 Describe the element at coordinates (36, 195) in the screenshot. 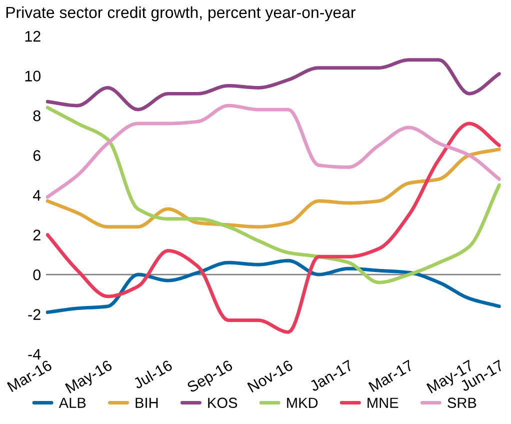

I see `y-tick-label: 4` at that location.